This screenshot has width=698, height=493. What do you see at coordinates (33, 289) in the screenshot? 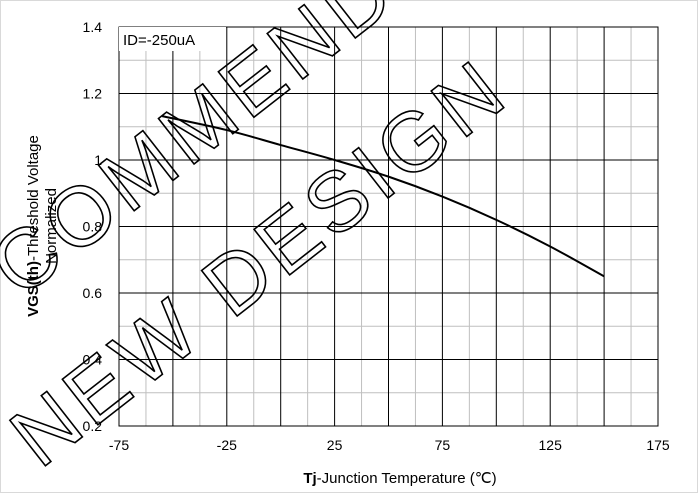
I see `y-axis-title-bold: VGS(th)` at bounding box center [33, 289].